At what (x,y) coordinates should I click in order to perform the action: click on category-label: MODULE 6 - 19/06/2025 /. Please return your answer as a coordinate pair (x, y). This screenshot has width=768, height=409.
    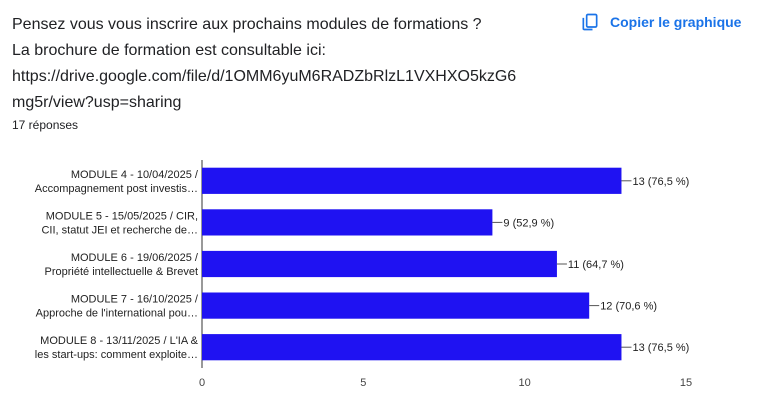
    Looking at the image, I should click on (135, 258).